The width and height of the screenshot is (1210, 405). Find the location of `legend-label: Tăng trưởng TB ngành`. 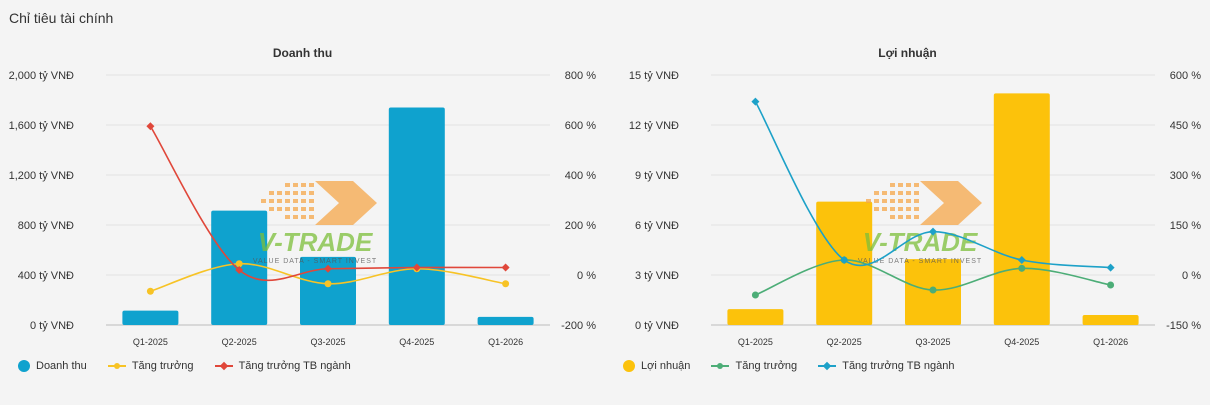

legend-label: Tăng trưởng TB ngành is located at coordinates (294, 366).